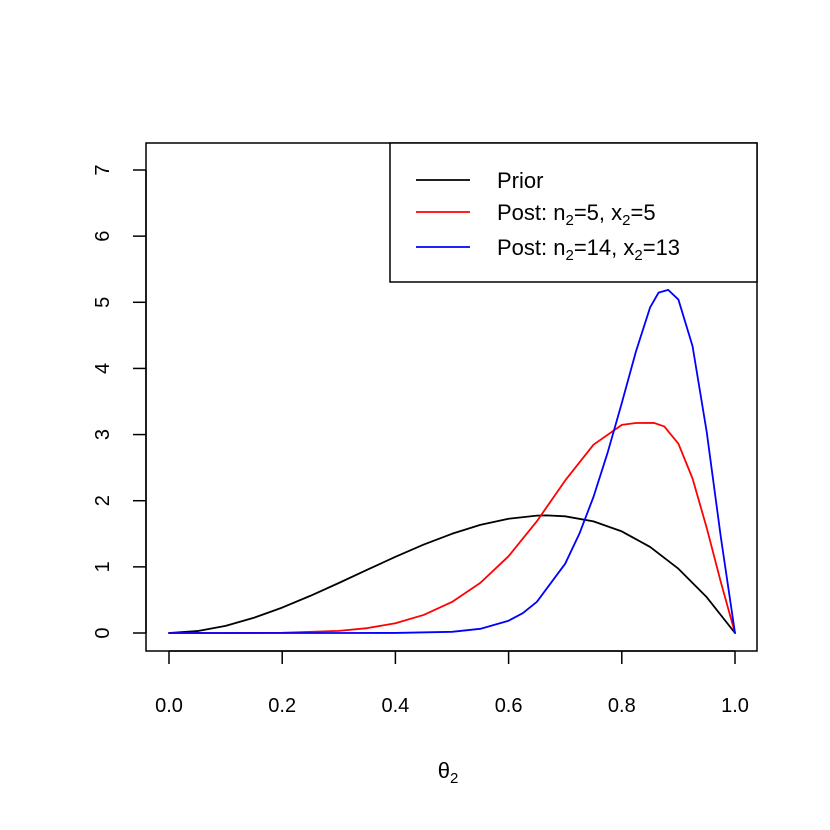 This screenshot has width=830, height=830. I want to click on legend-label-prior: Prior, so click(520, 180).